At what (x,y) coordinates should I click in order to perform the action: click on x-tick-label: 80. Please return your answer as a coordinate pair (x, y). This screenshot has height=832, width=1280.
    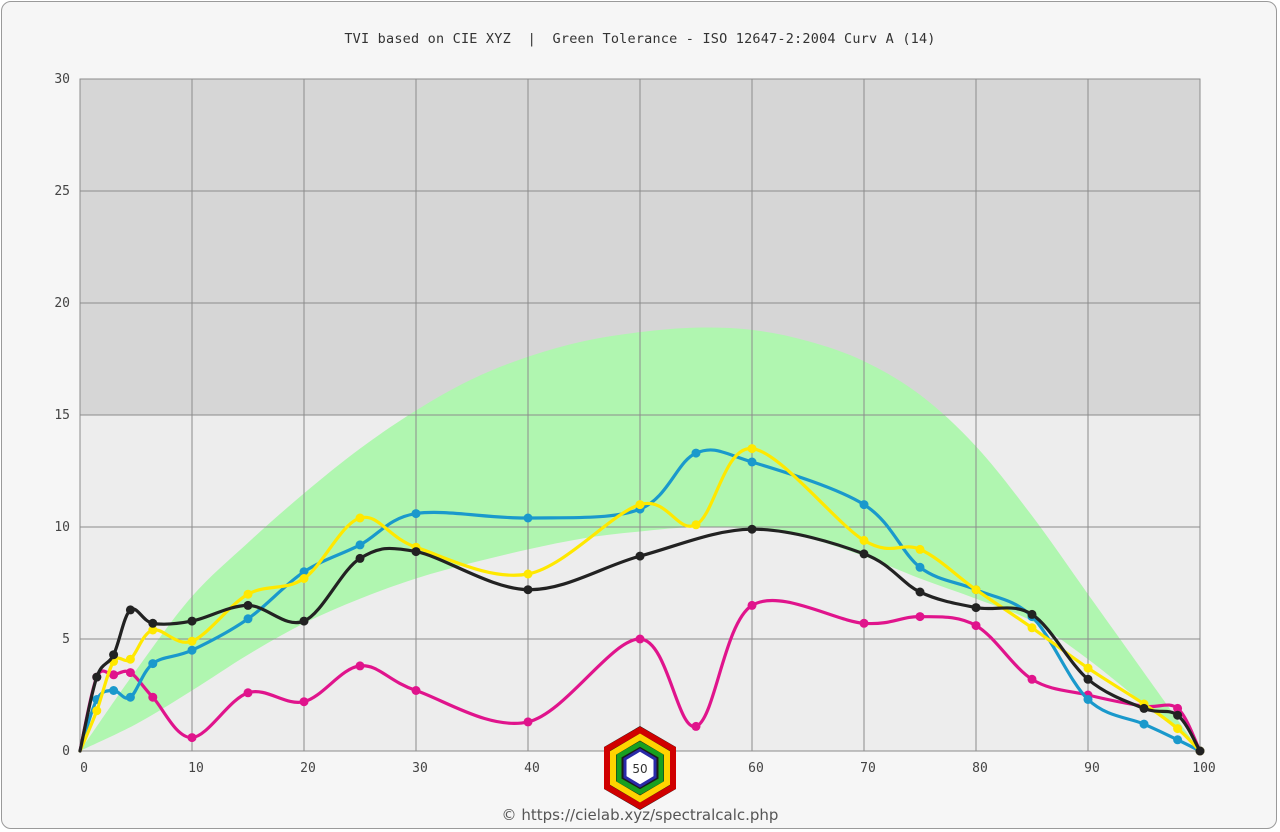
    Looking at the image, I should click on (980, 768).